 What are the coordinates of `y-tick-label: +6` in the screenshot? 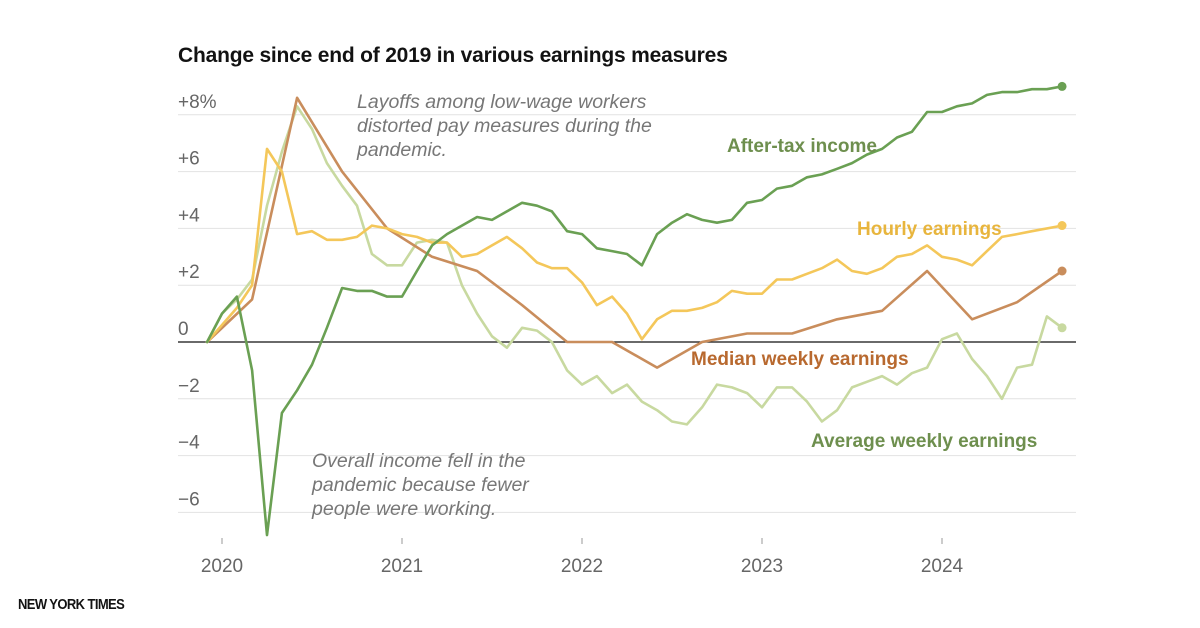 It's located at (189, 159).